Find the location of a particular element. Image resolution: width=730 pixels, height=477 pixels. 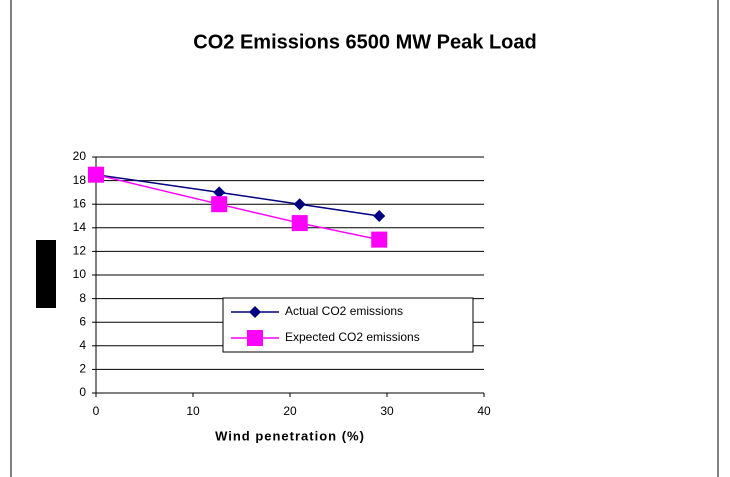

y-tick-label: 0 is located at coordinates (82, 392).